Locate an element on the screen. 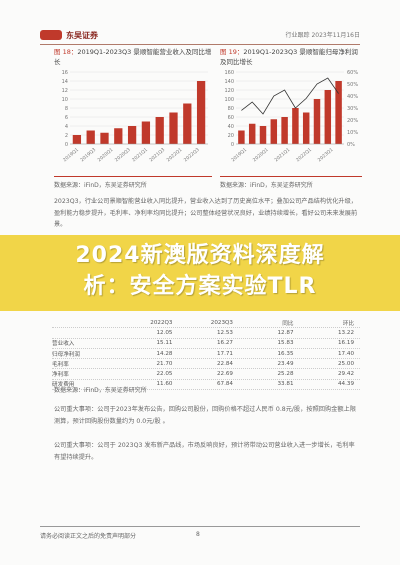 Image resolution: width=400 pixels, height=565 pixels. figure-right-divider is located at coordinates (291, 176).